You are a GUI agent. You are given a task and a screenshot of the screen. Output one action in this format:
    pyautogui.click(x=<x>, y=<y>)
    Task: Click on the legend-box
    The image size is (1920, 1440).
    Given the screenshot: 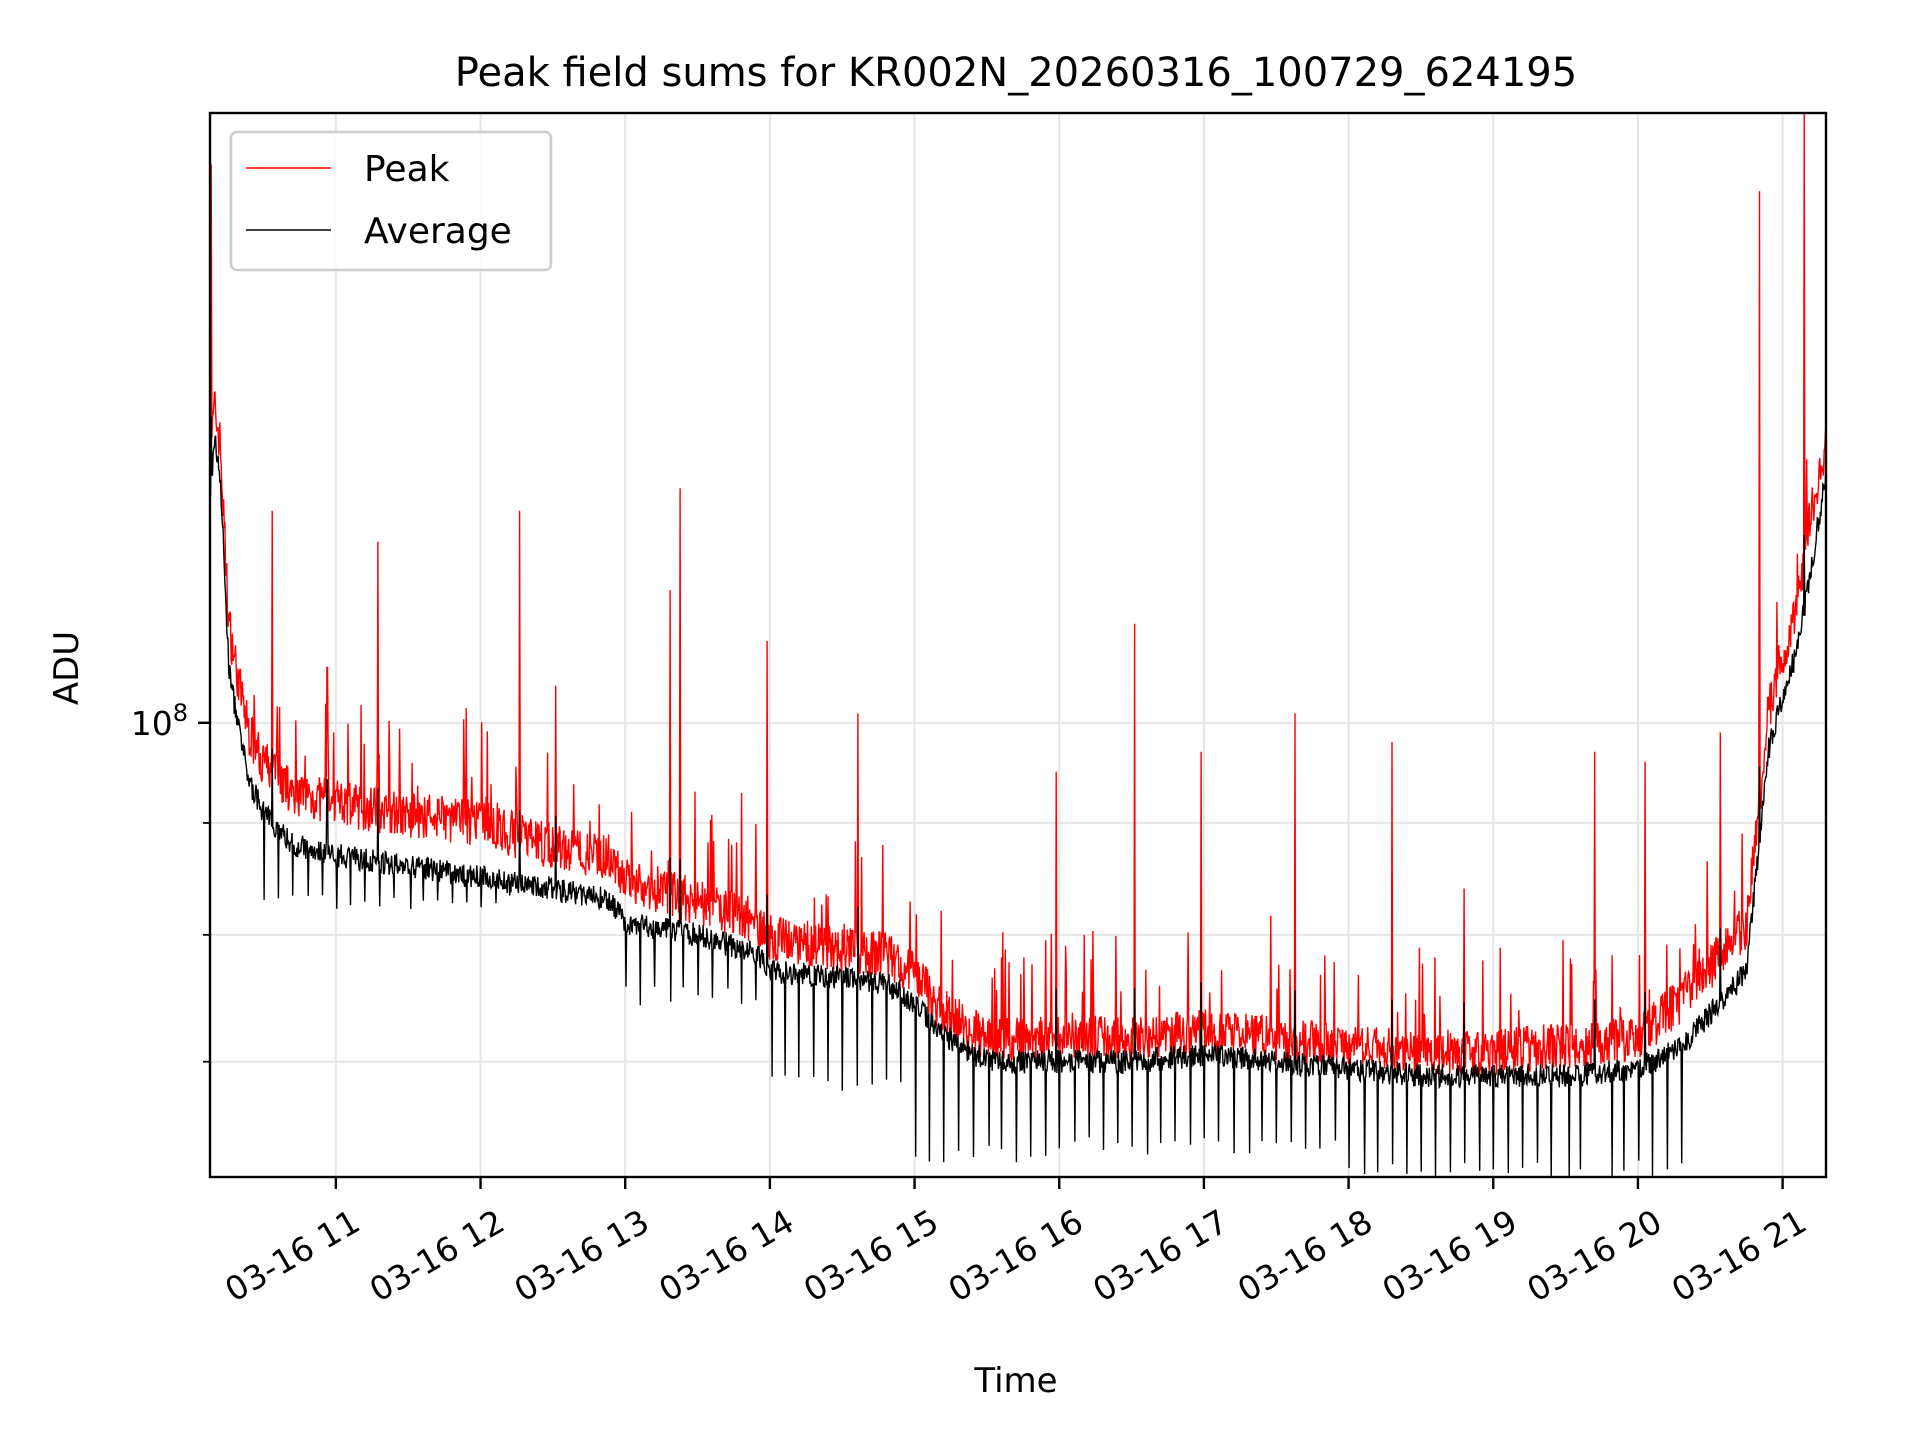 What is the action you would take?
    pyautogui.click(x=391, y=201)
    